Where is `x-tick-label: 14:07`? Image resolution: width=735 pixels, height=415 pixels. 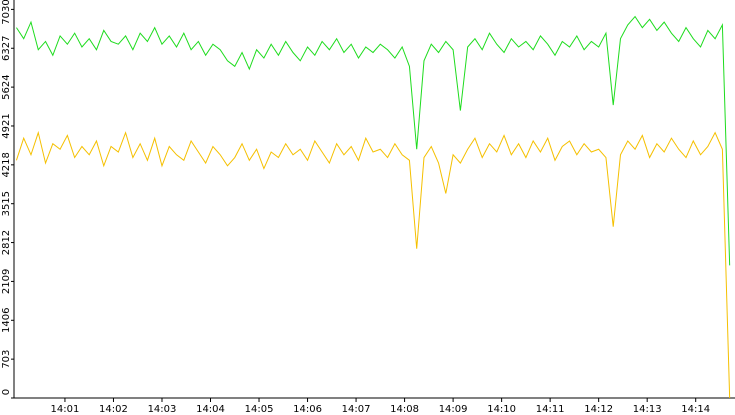 x-tick-label: 14:07 is located at coordinates (356, 409).